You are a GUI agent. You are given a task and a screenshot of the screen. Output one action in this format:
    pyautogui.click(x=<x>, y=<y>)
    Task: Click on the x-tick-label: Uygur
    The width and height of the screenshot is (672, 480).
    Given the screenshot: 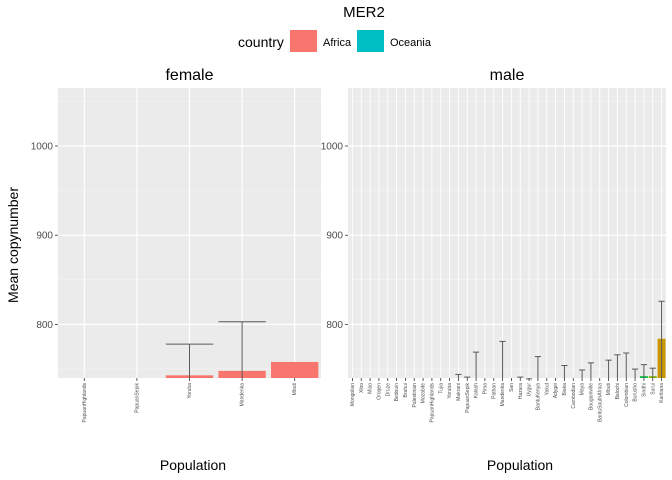 What is the action you would take?
    pyautogui.click(x=530, y=390)
    